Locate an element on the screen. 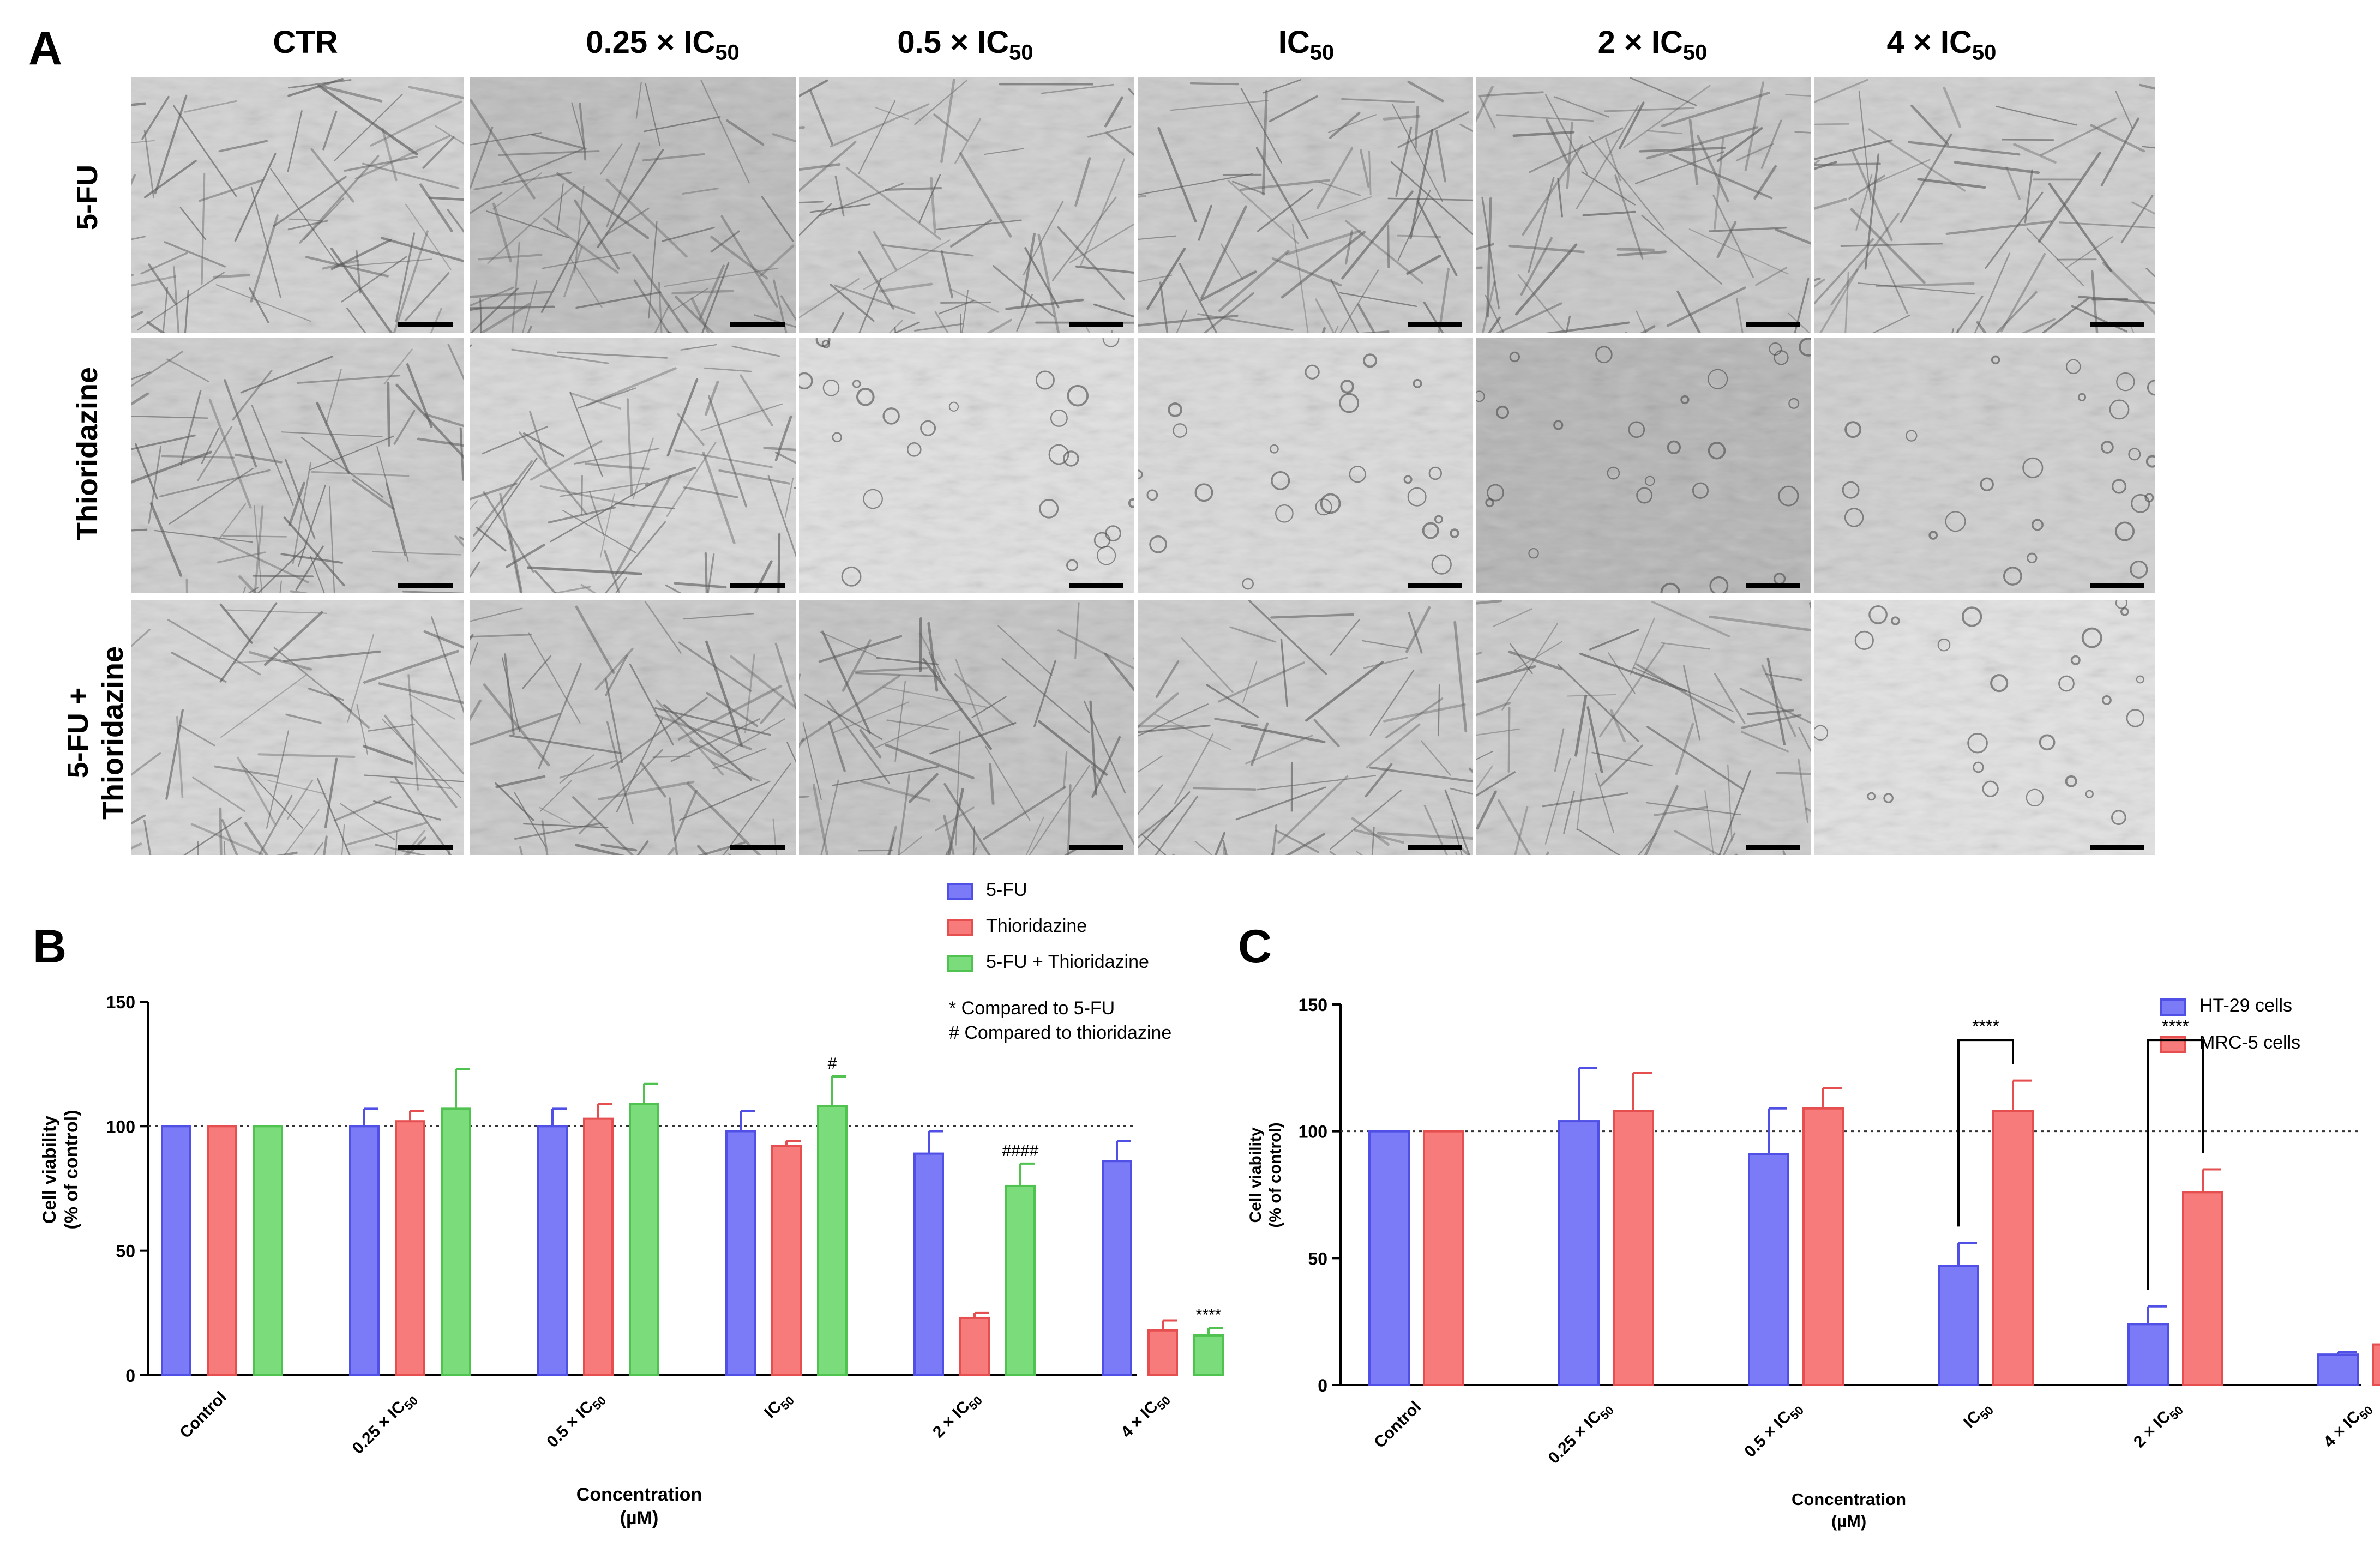  chart-c-category-text: 0.25 × IC is located at coordinates (1575, 1437).